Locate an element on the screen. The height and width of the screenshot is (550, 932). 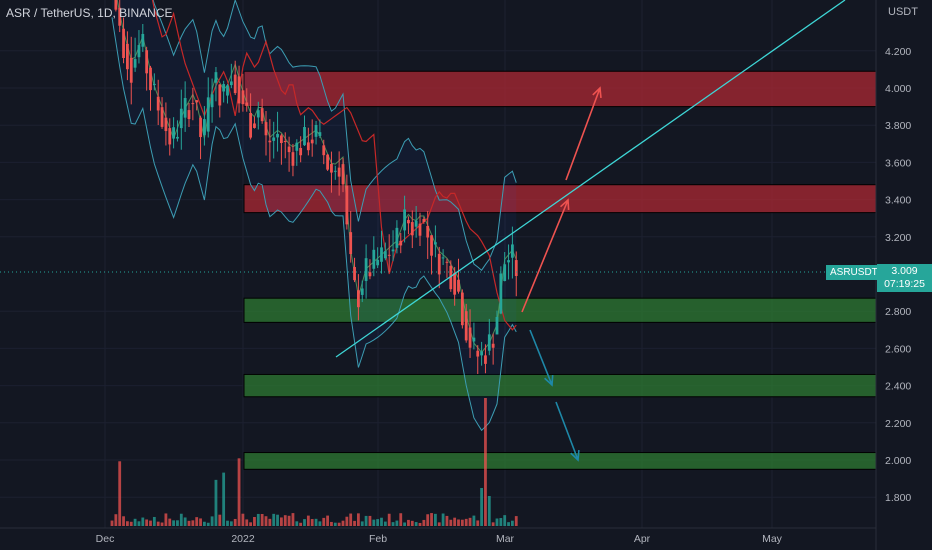
last-price: 3.009 is located at coordinates (904, 271).